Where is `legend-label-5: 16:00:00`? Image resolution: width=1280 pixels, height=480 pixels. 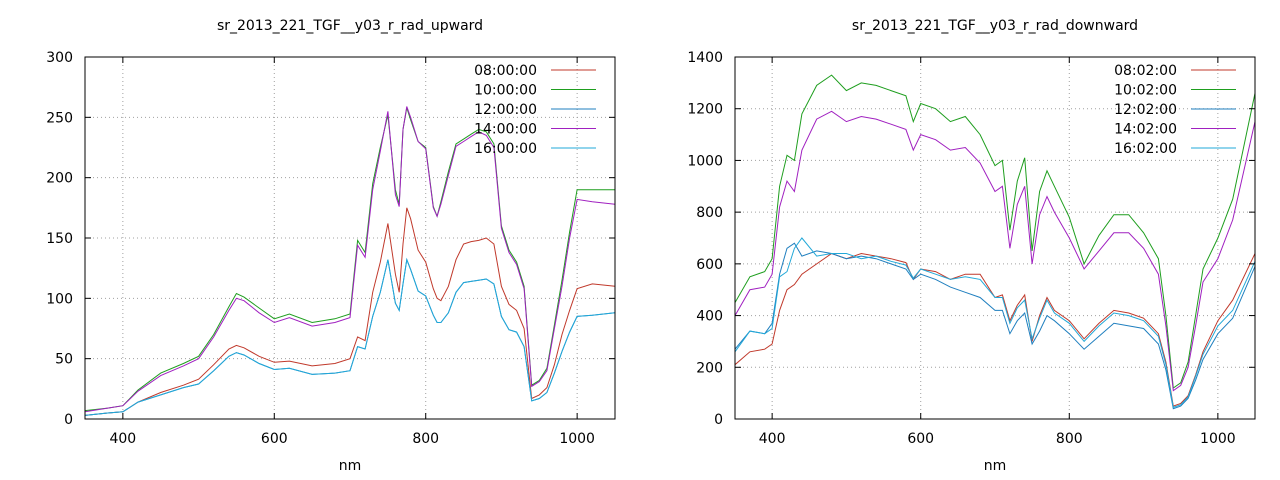
legend-label-5: 16:00:00 is located at coordinates (505, 149).